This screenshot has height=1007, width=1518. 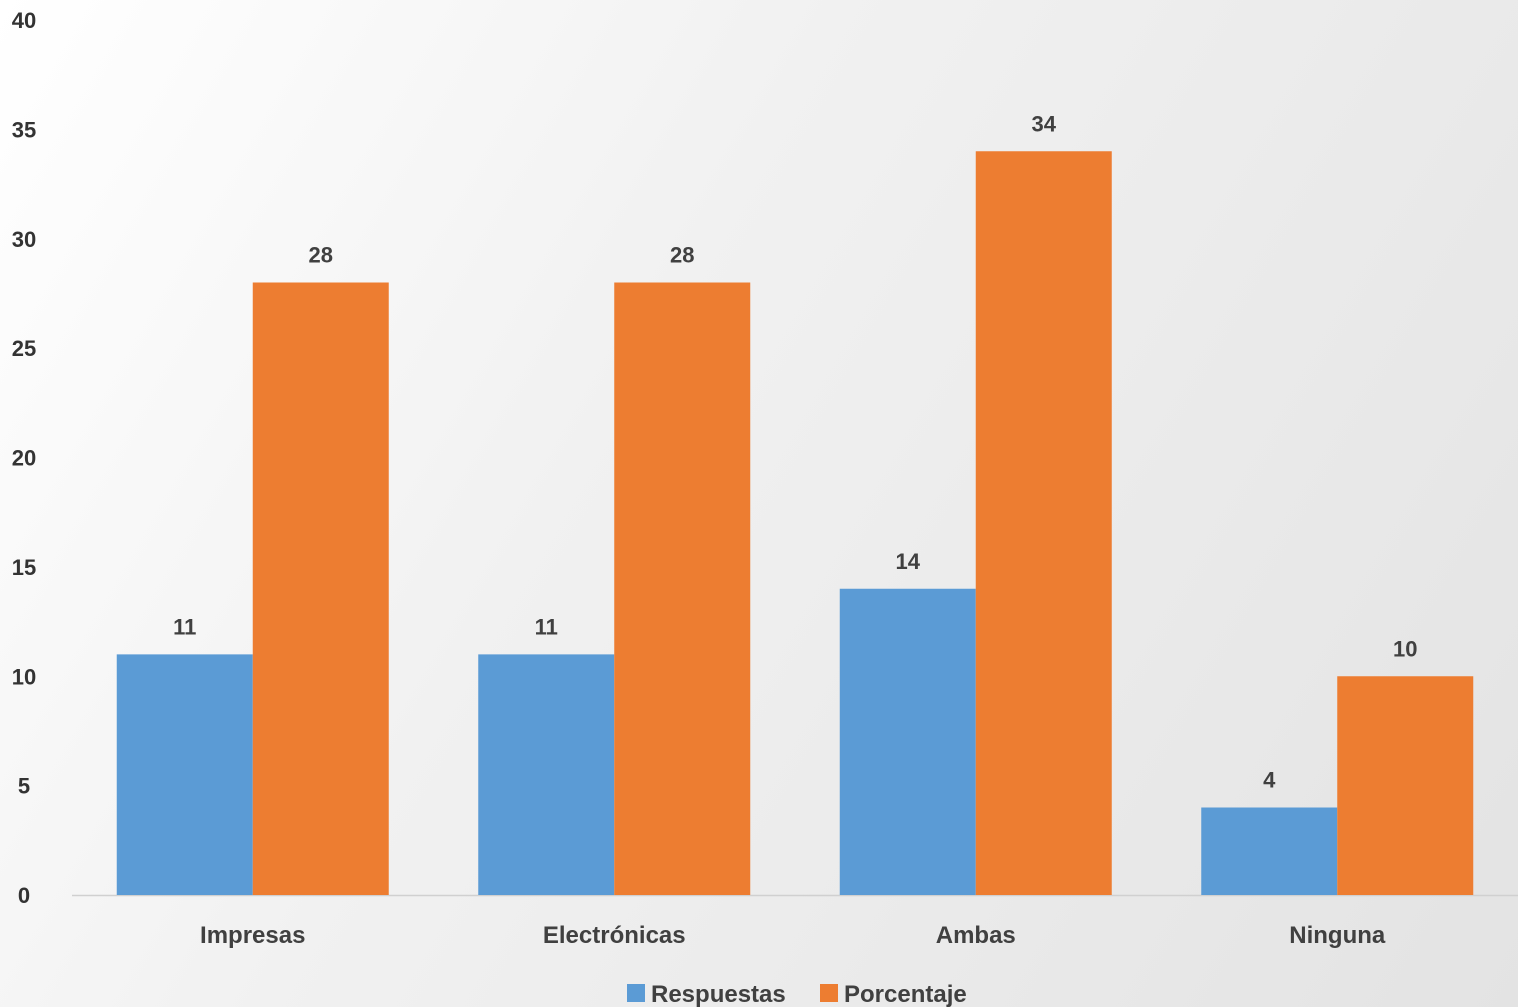 What do you see at coordinates (976, 935) in the screenshot?
I see `category-label: Ambas` at bounding box center [976, 935].